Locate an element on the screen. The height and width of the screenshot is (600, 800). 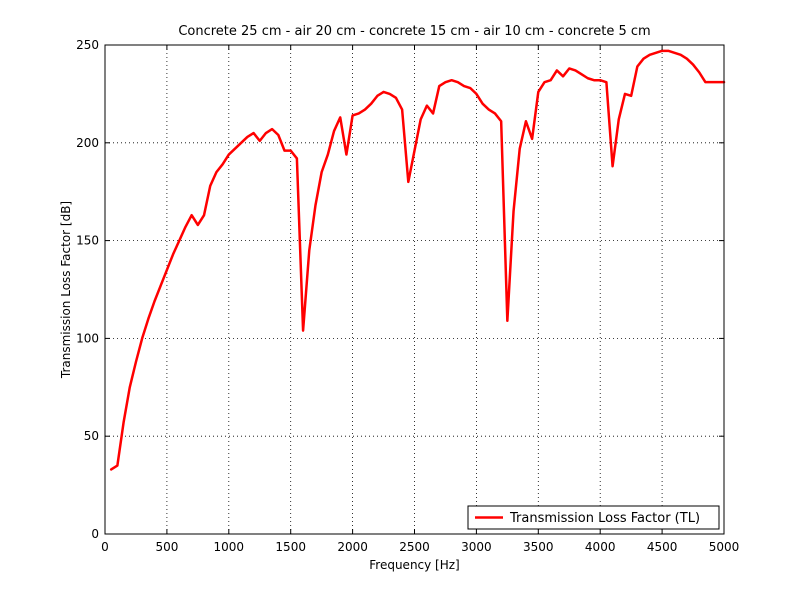
x-tick-label: 0 is located at coordinates (105, 547).